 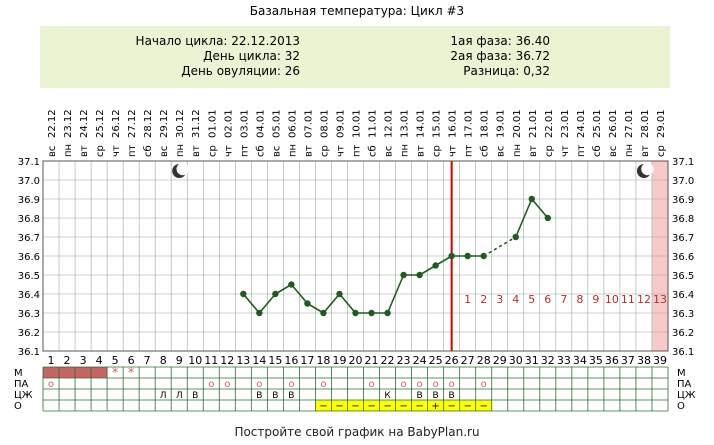 I want to click on luteal-day-label: 9, so click(x=595, y=299).